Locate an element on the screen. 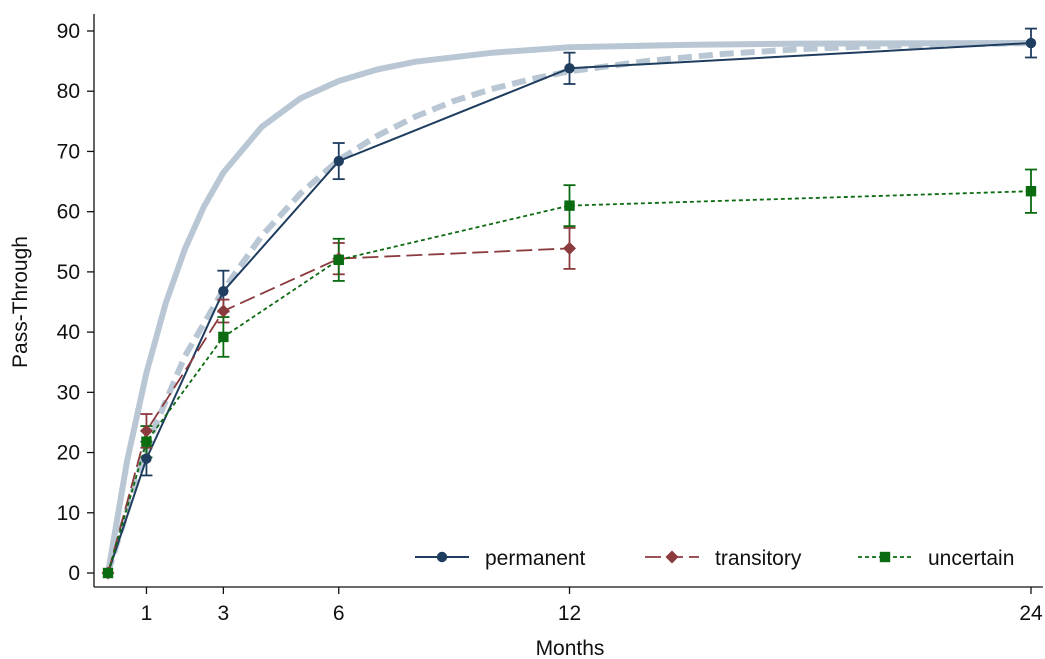 This screenshot has height=659, width=1045. legend-label-permanent: permanent is located at coordinates (535, 558).